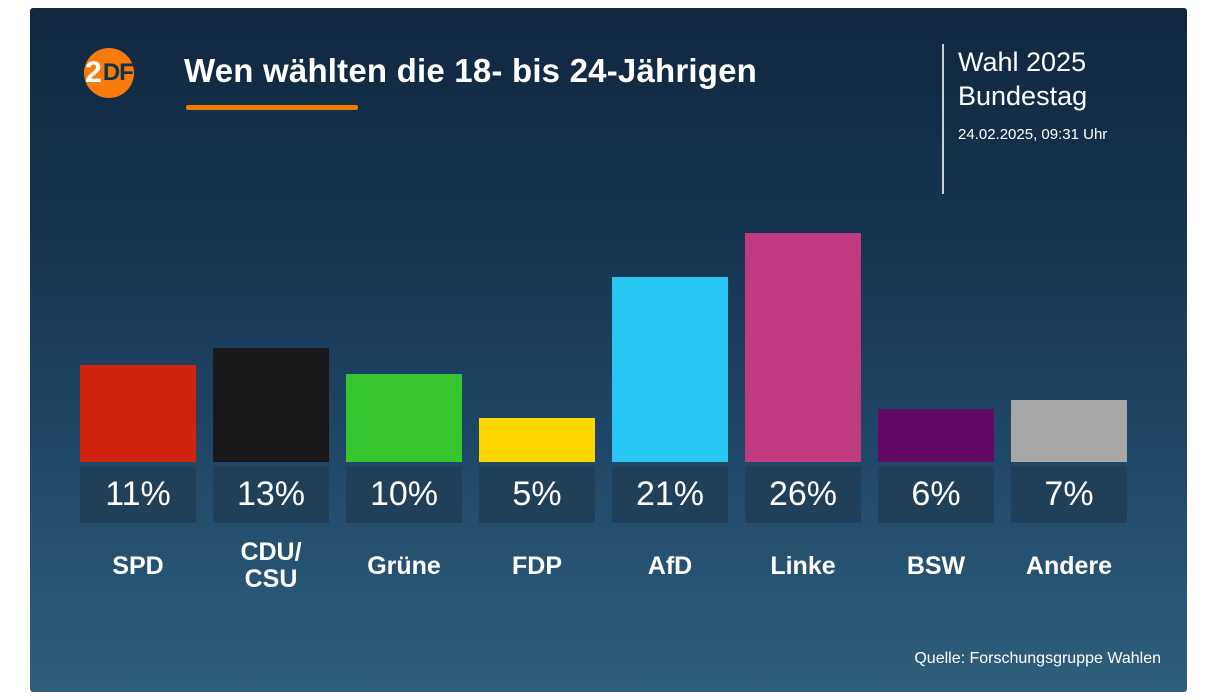 The height and width of the screenshot is (700, 1217). I want to click on header-divider, so click(943, 119).